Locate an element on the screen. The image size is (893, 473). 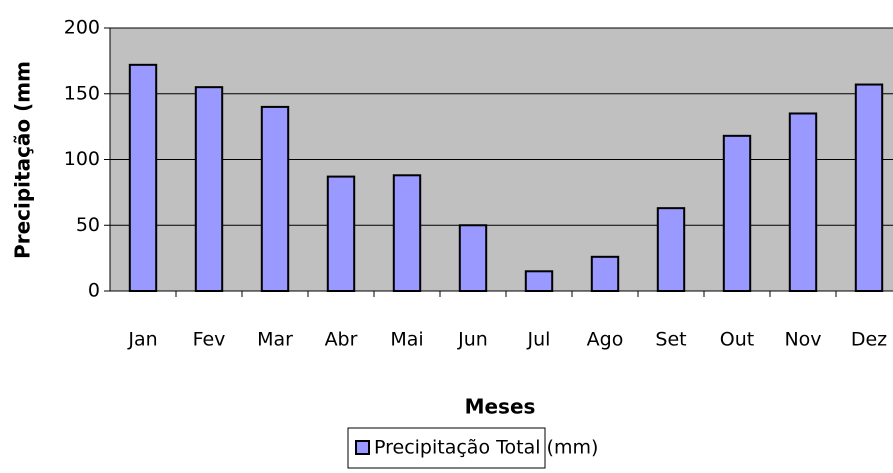
y-axis-label: Precipitação (mm is located at coordinates (23, 160).